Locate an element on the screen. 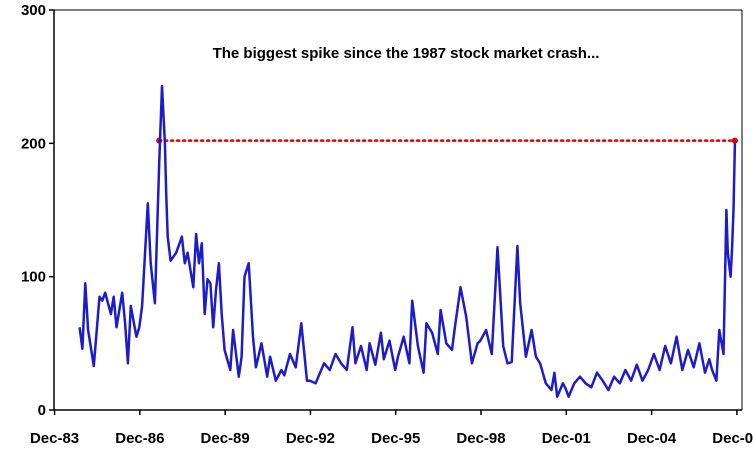 This screenshot has width=753, height=468. y-tick-label: 100 is located at coordinates (33, 277).